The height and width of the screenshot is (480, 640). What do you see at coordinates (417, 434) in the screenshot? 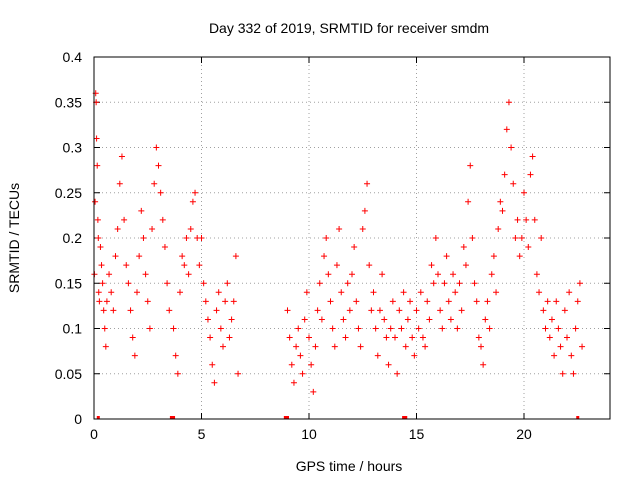
I see `x-tick-label: 15` at bounding box center [417, 434].